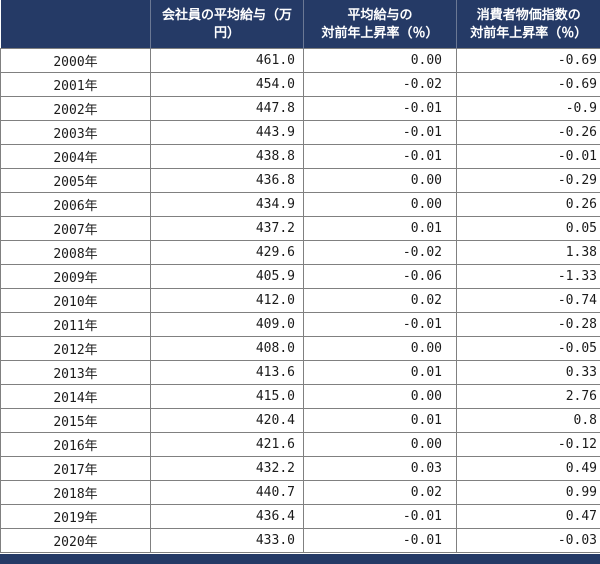 The width and height of the screenshot is (600, 564). Describe the element at coordinates (528, 517) in the screenshot. I see `cell-cpi-rate: 0.47` at that location.